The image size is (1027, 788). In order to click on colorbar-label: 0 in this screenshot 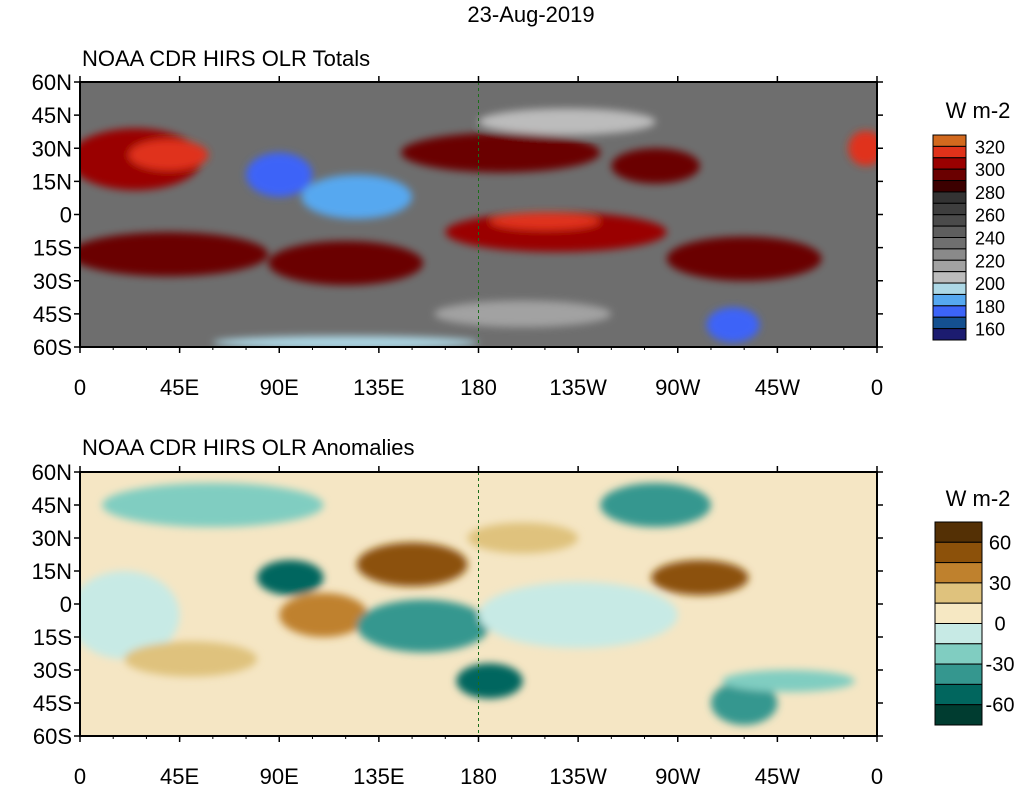, I will do `click(999, 625)`.